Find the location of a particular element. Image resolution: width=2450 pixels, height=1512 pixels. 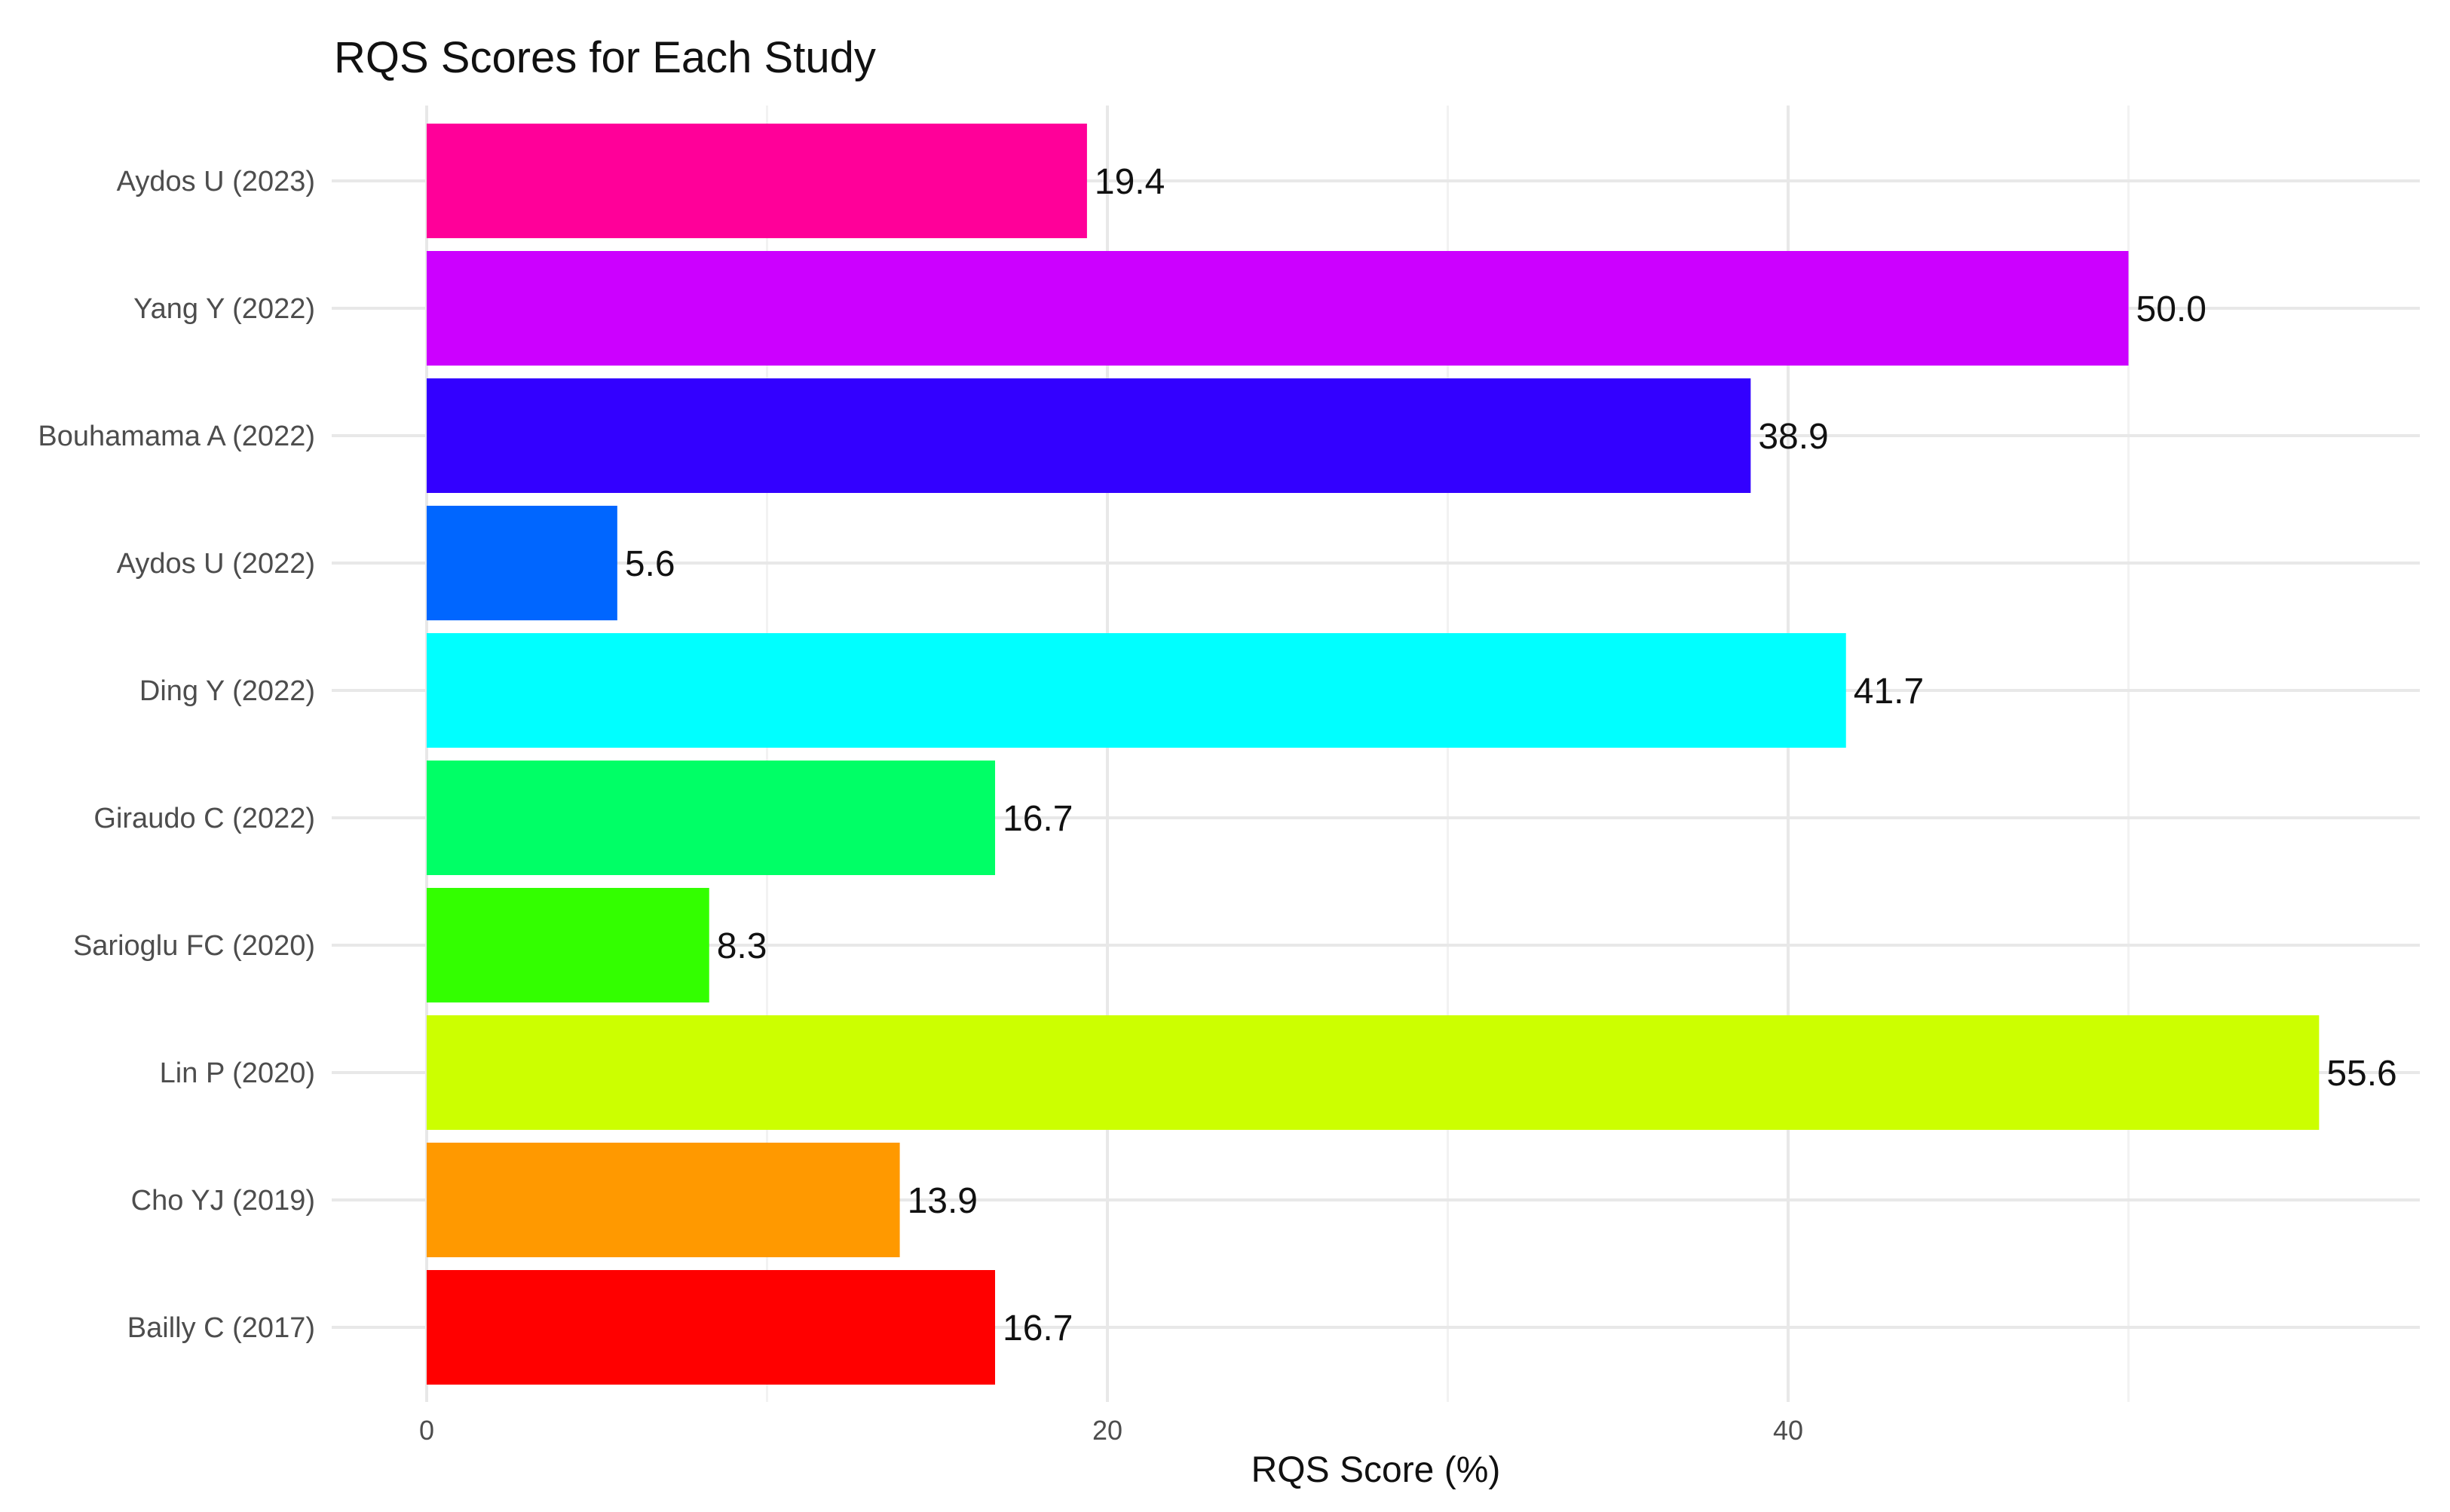

data-label: 38.9 is located at coordinates (1793, 437).